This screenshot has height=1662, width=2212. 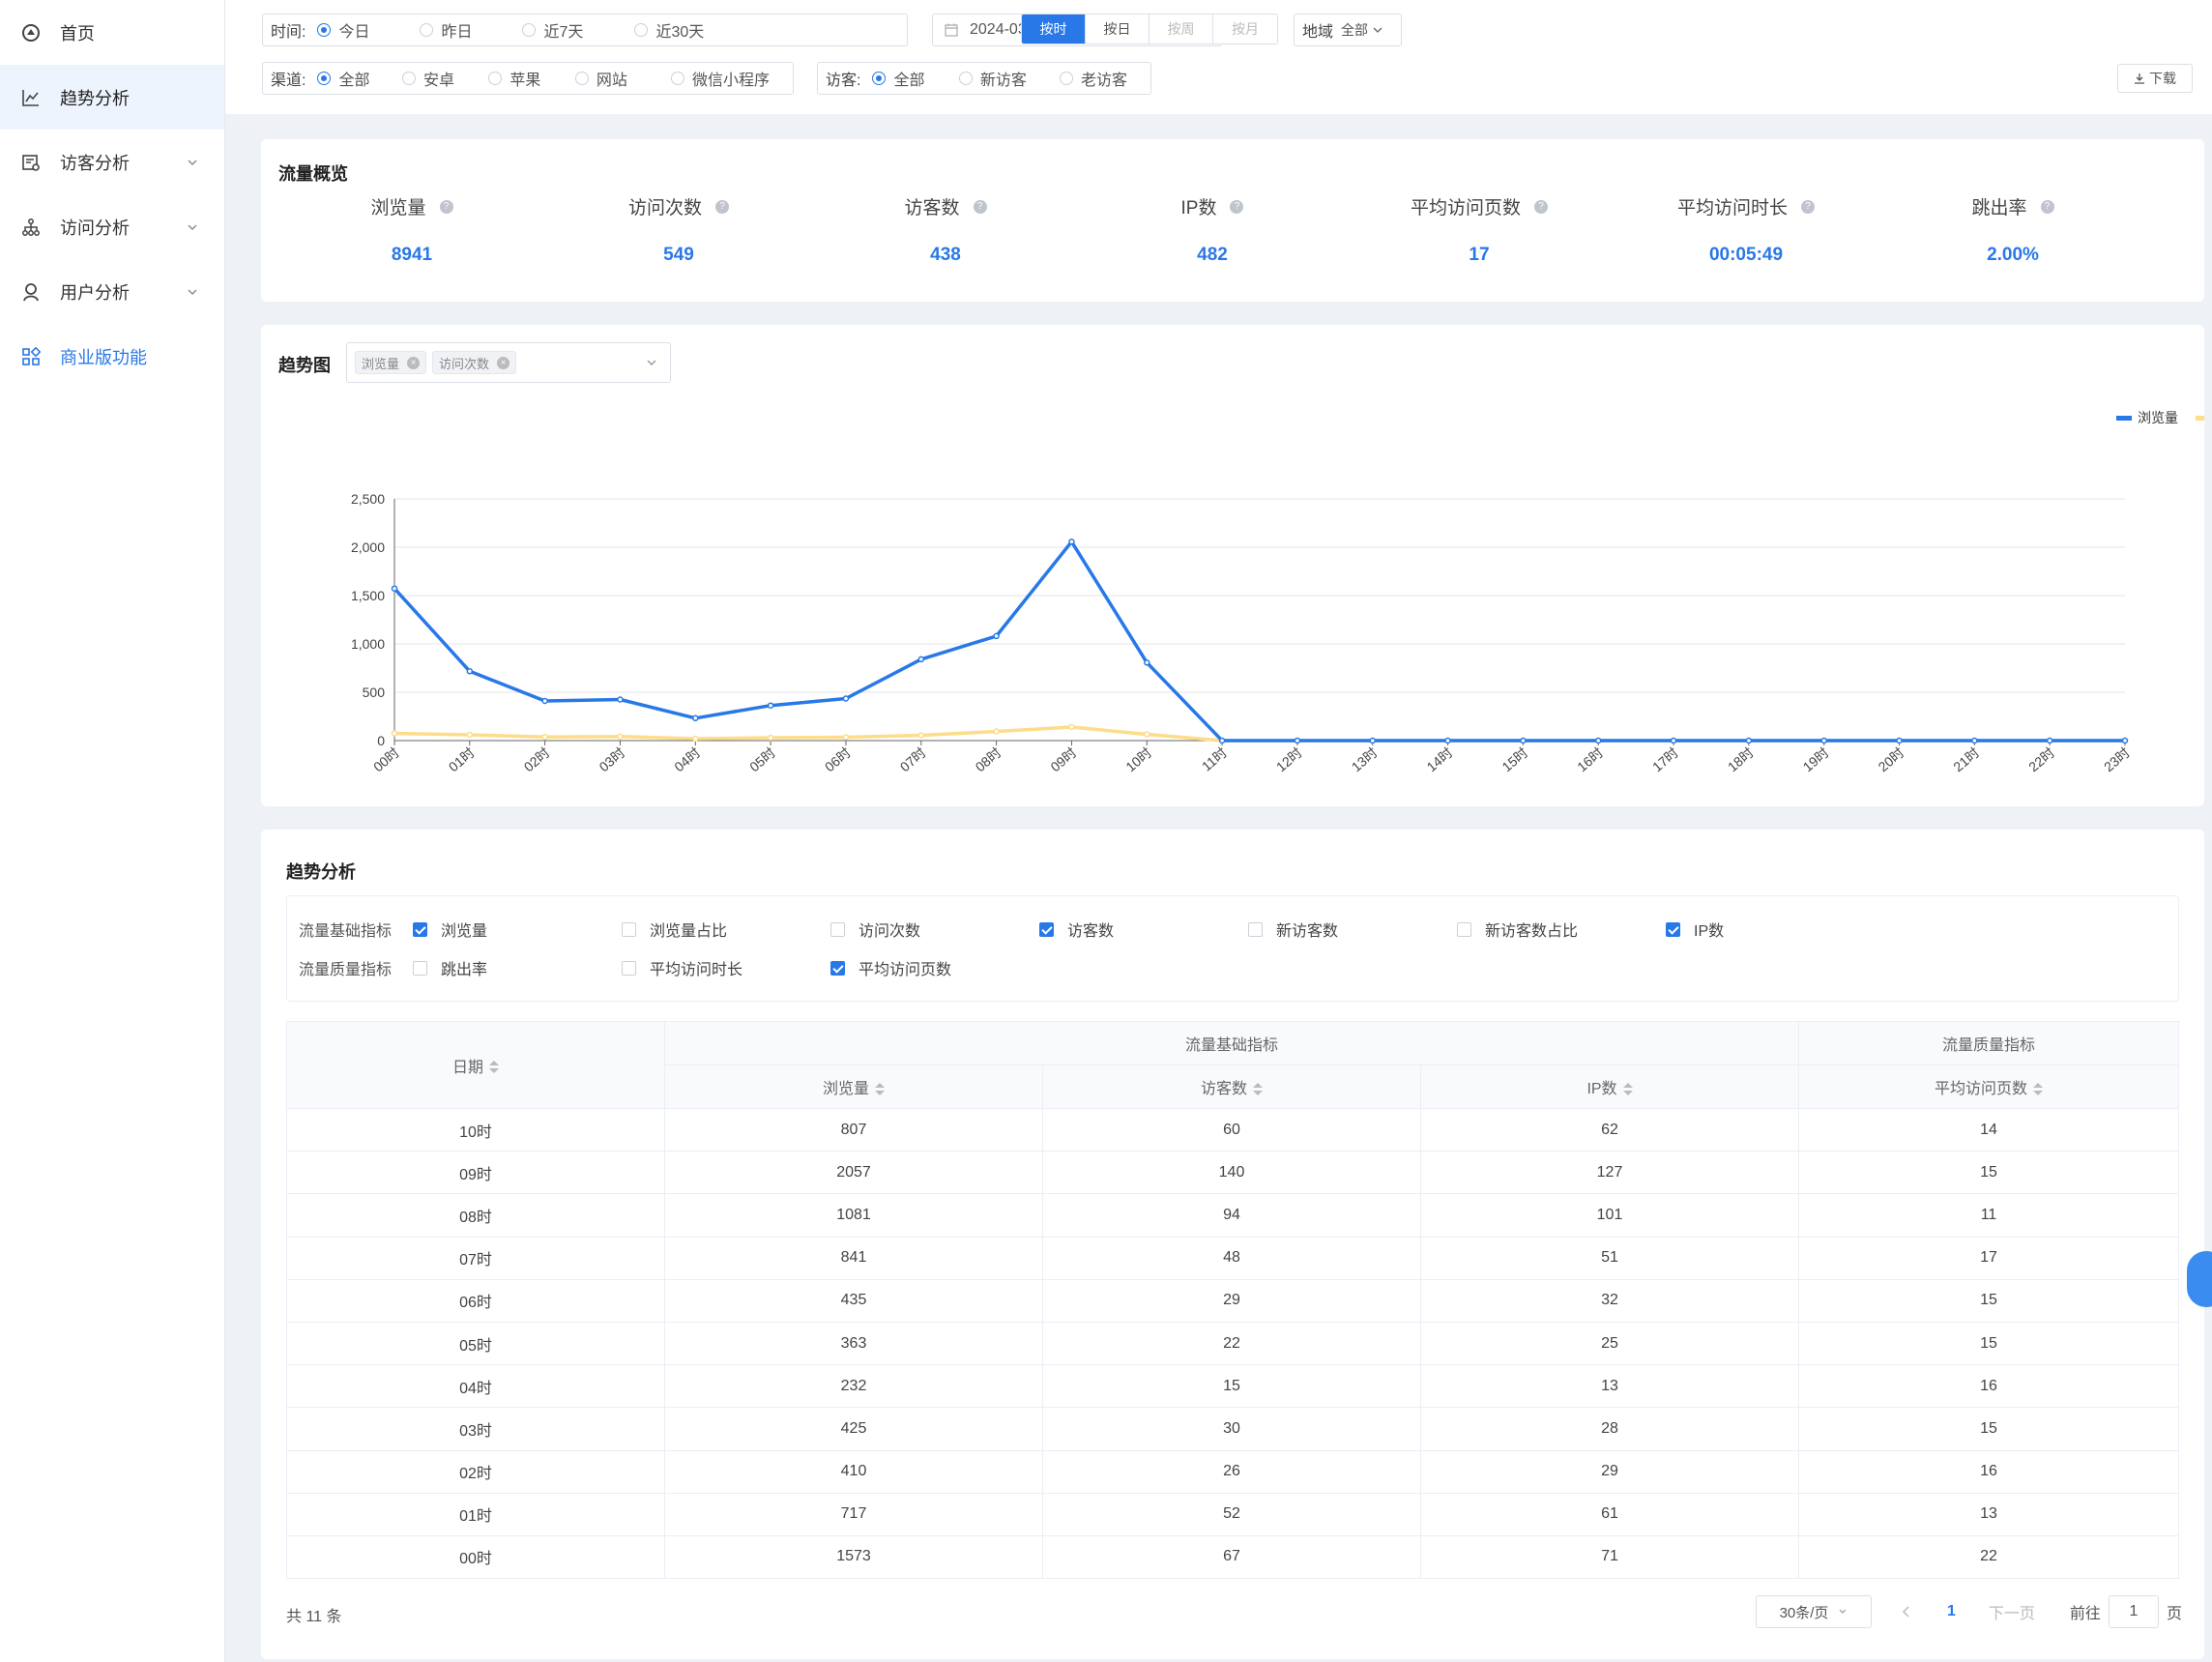 I want to click on y-axis: 0 500 1,000 1,500 2,000 2,500, so click(x=368, y=620).